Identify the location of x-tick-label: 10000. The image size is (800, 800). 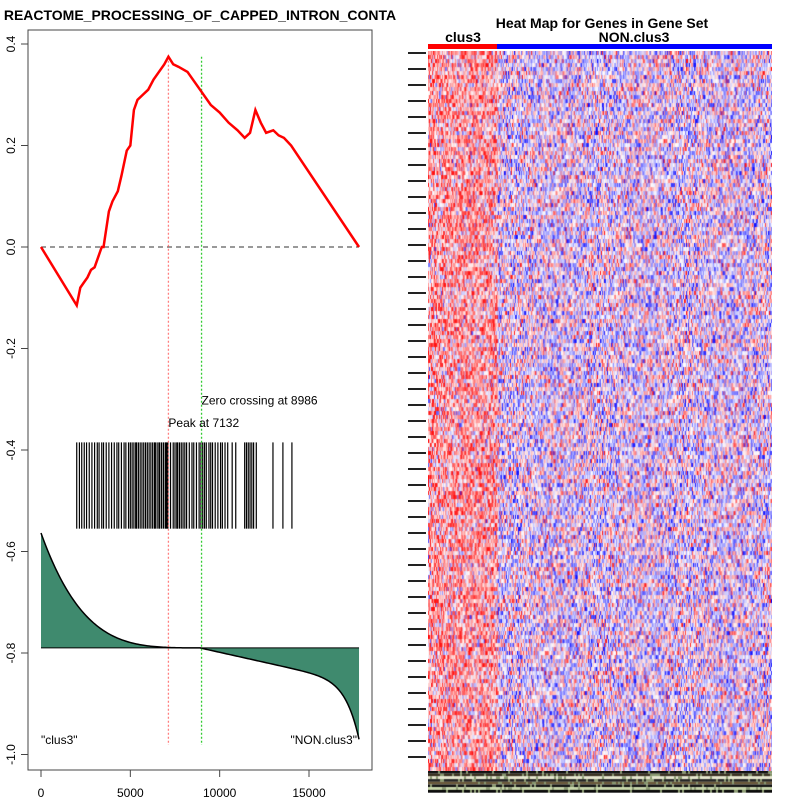
(220, 793).